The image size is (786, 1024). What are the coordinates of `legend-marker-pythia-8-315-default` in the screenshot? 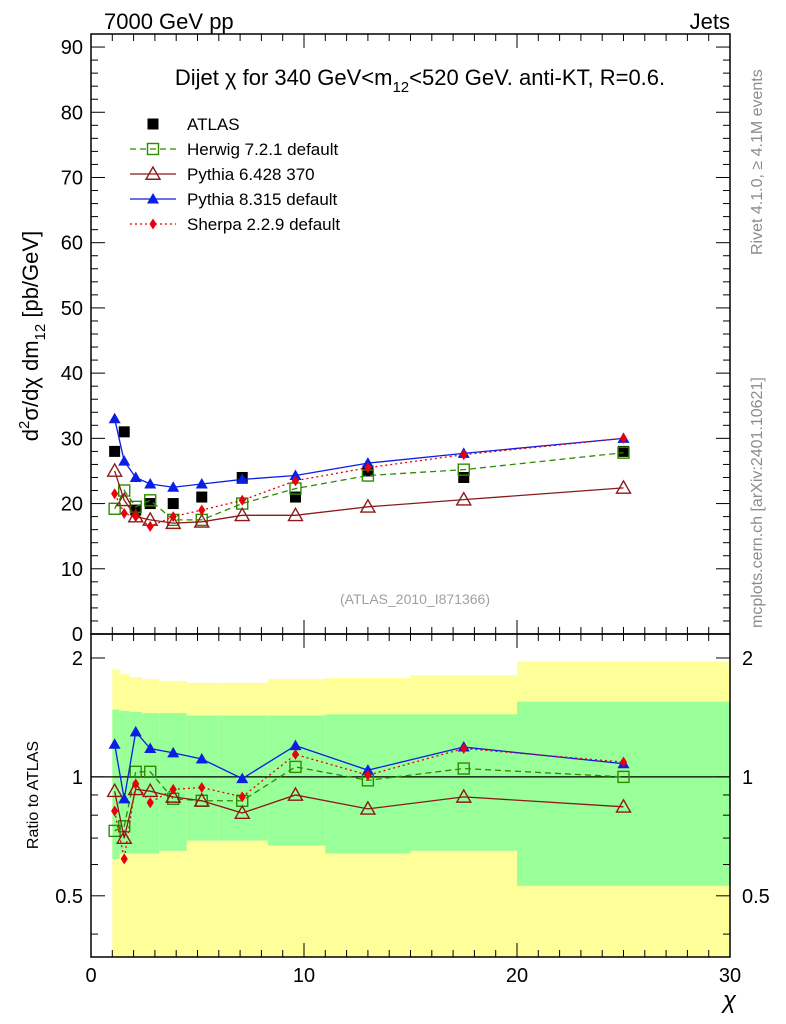 It's located at (153, 198).